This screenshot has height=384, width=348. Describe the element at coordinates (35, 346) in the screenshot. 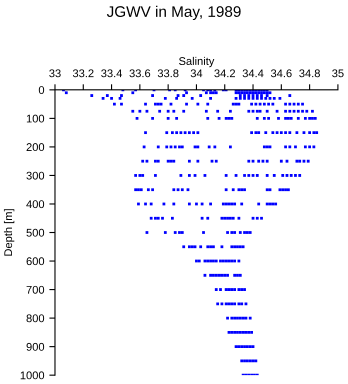

I see `y-tick-label: 900` at that location.